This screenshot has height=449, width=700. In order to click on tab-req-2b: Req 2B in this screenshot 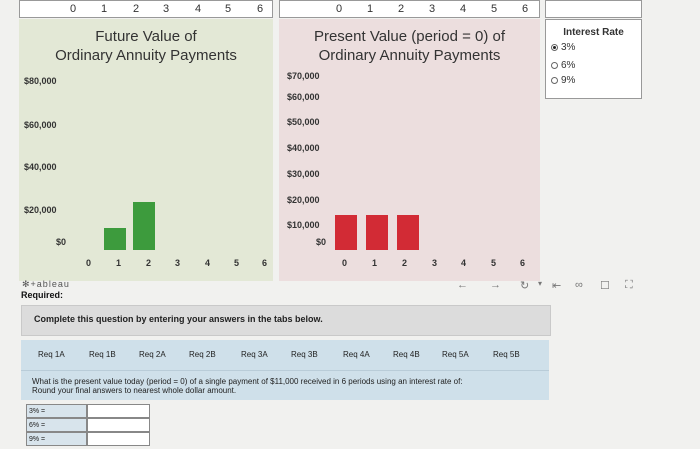, I will do `click(202, 354)`.